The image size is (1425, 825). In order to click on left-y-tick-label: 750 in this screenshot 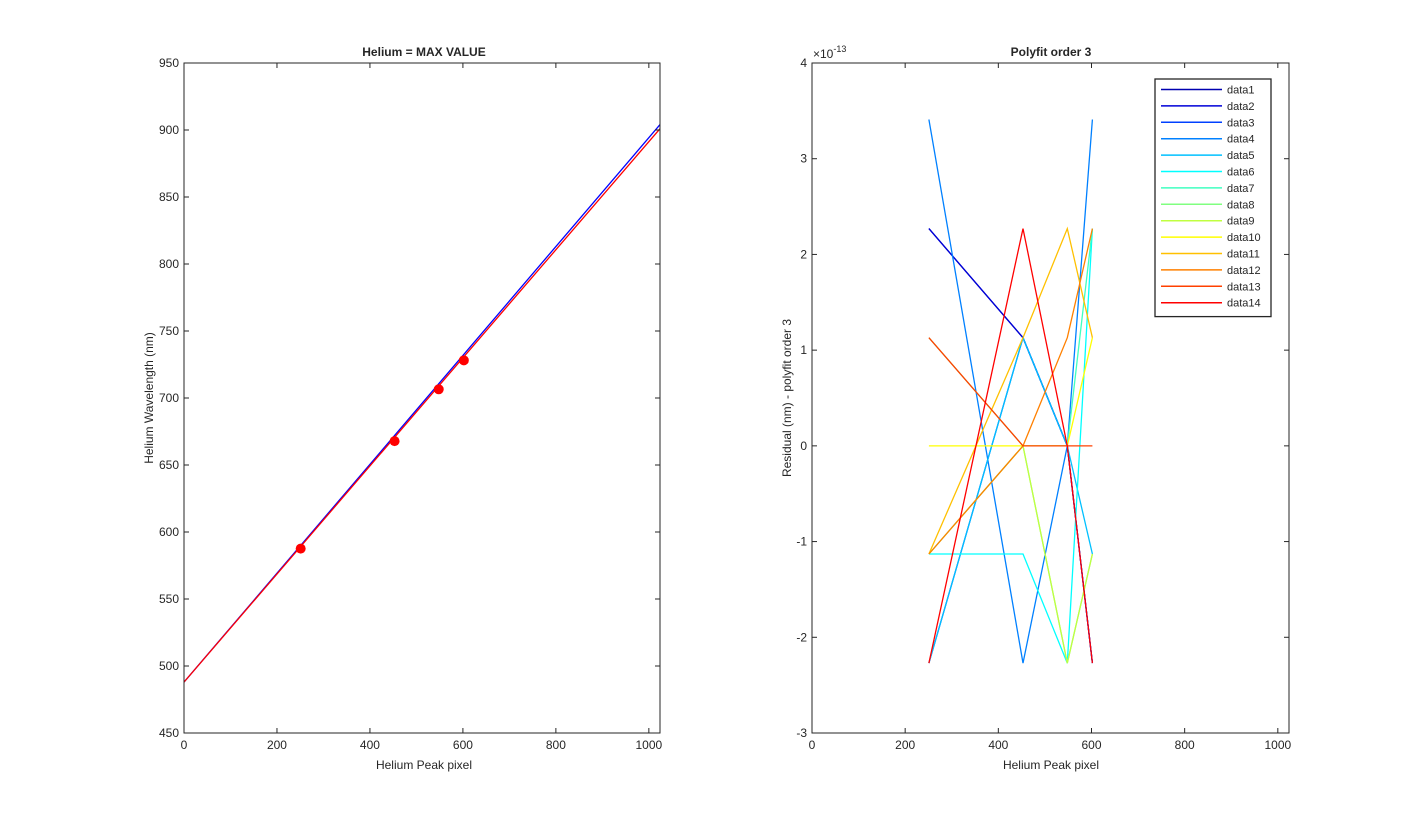, I will do `click(169, 331)`.